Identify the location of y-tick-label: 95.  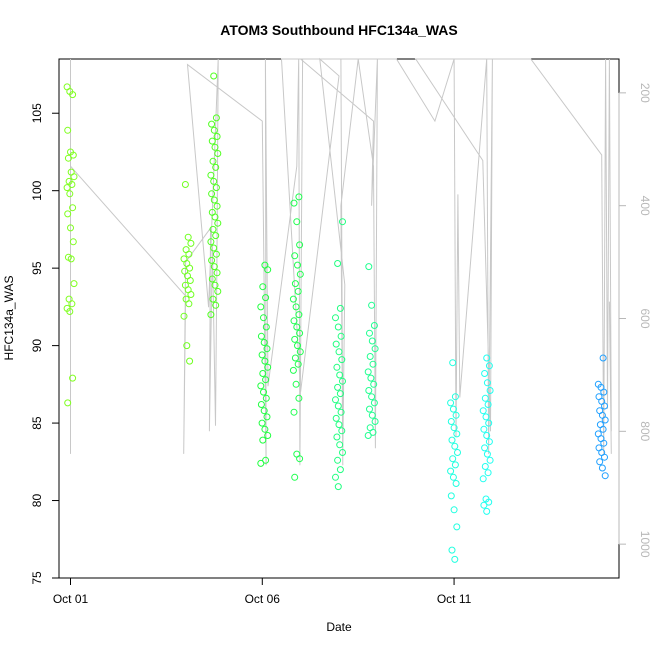
(37, 268).